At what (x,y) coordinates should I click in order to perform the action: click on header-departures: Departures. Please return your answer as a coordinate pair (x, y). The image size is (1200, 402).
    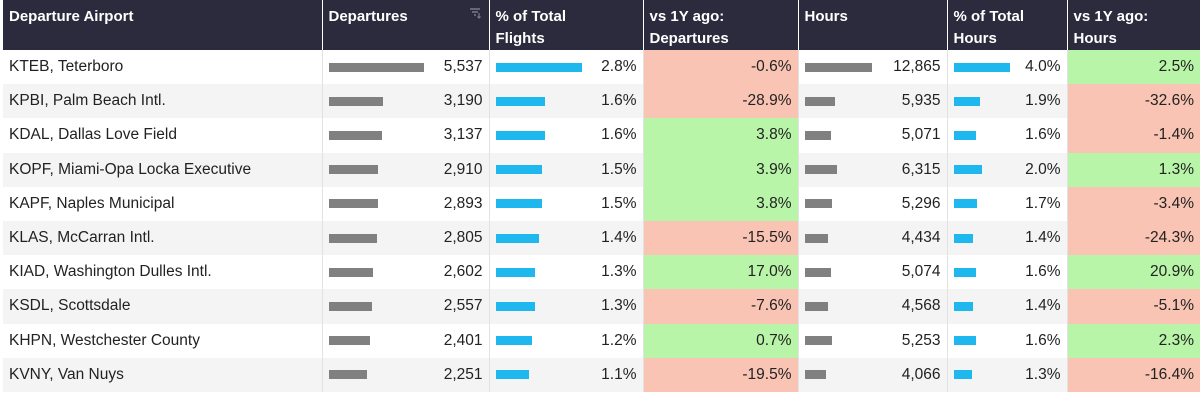
    Looking at the image, I should click on (406, 25).